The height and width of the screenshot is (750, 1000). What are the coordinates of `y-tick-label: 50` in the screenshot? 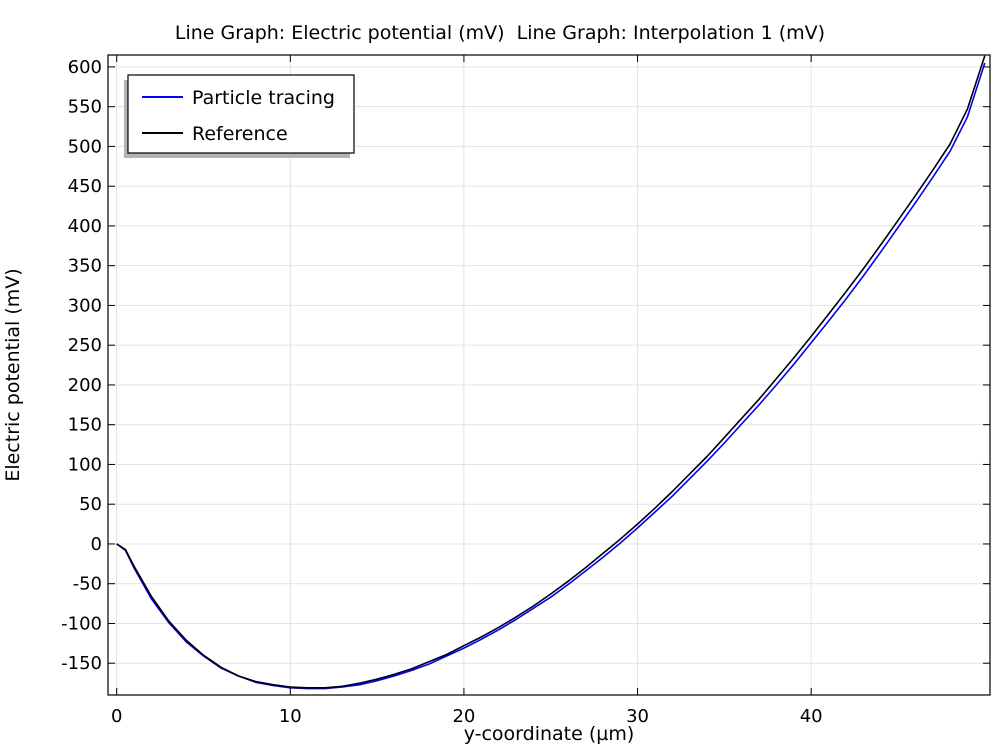 It's located at (90, 504).